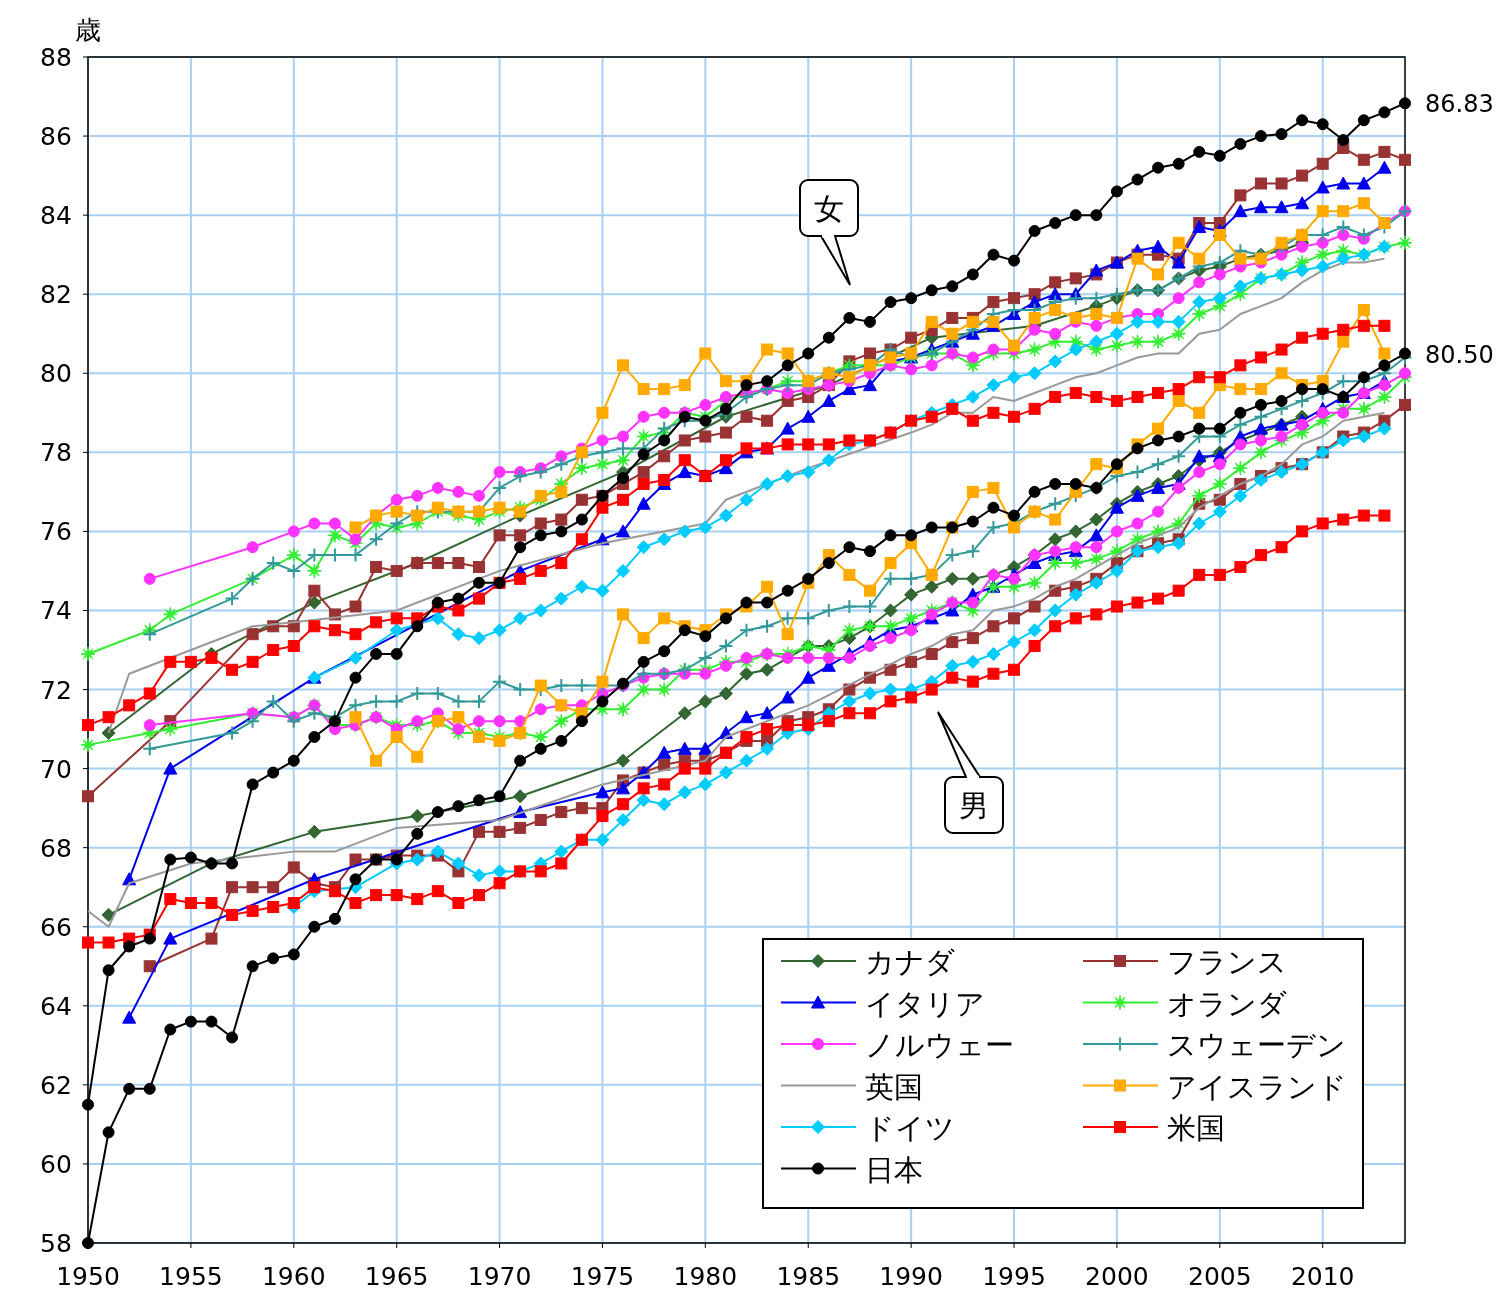  Describe the element at coordinates (56, 690) in the screenshot. I see `y-tick-label: 72` at that location.